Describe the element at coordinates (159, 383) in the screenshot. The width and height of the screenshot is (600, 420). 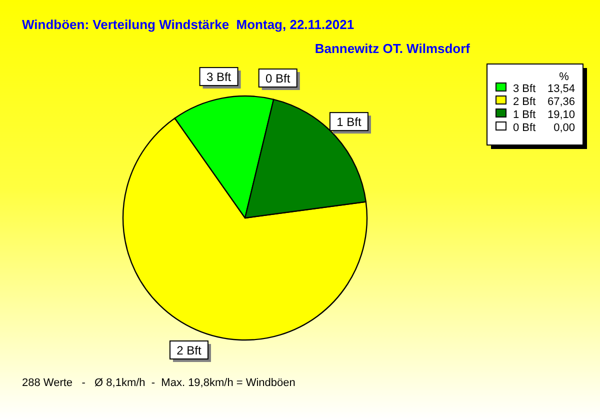
I see `text: 288 Werte - Ø 8,1km/h - Max. 19,8km/h = Windböen` at that location.